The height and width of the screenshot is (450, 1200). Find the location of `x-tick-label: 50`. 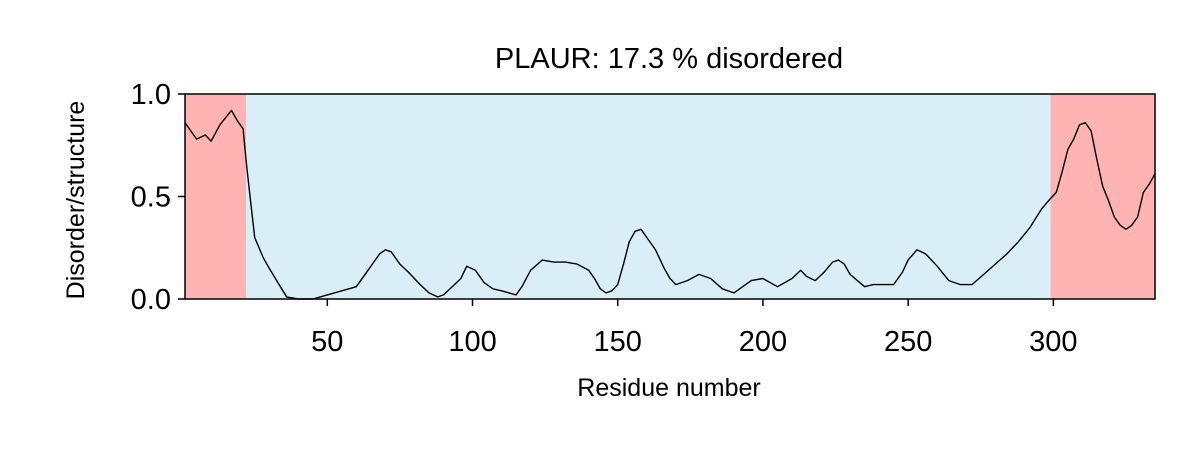

x-tick-label: 50 is located at coordinates (327, 342).